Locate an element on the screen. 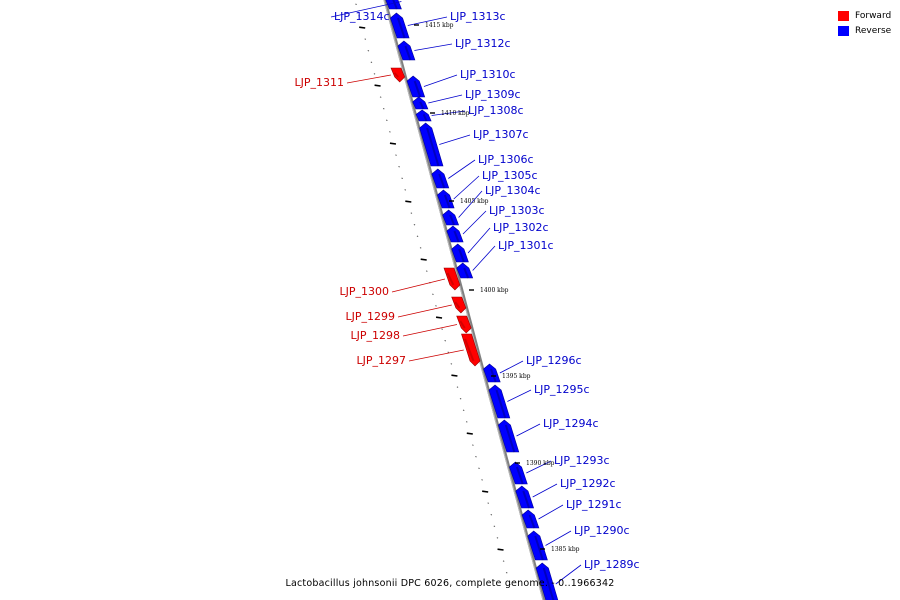 The height and width of the screenshot is (600, 900). gene-label-ljp-1301c: LJP_1301c is located at coordinates (526, 245).